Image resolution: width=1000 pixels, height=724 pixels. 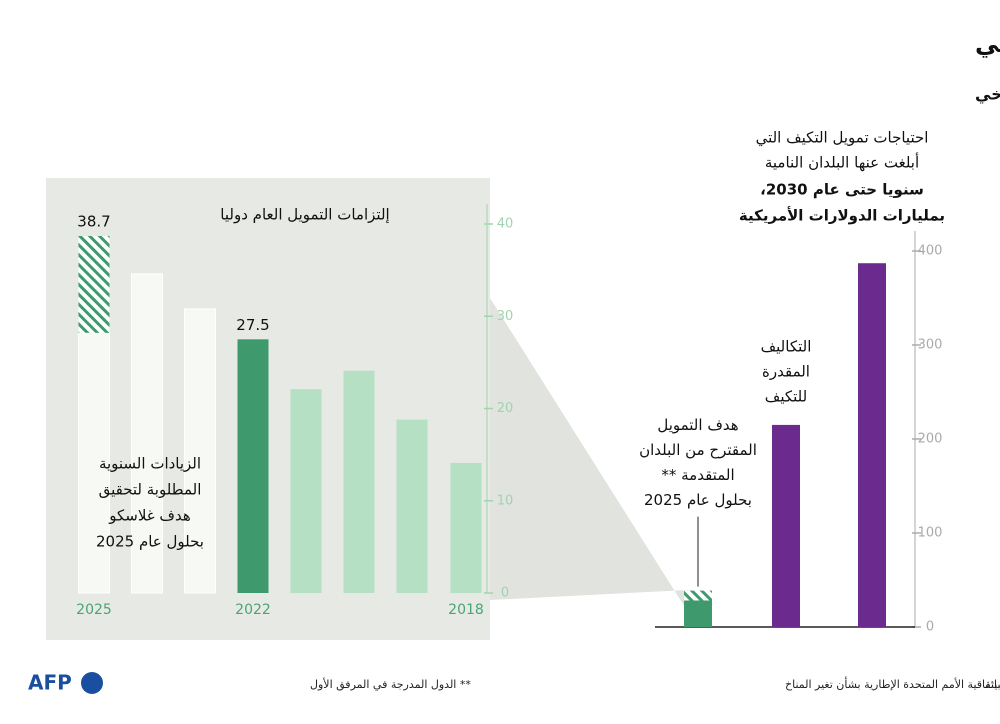 What do you see at coordinates (786, 396) in the screenshot?
I see `category-annotation: للتكيف` at bounding box center [786, 396].